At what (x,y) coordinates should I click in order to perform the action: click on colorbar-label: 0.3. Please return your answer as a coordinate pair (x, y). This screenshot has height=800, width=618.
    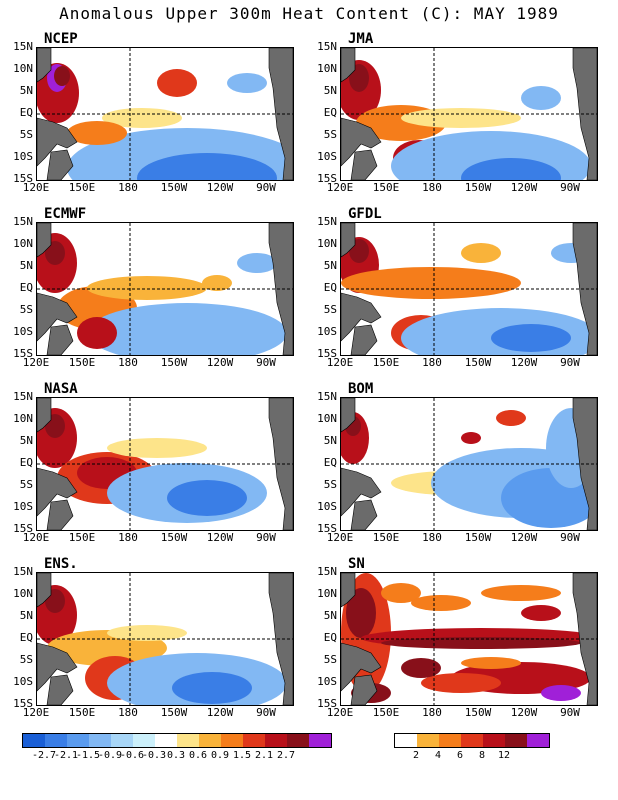
    Looking at the image, I should click on (176, 755).